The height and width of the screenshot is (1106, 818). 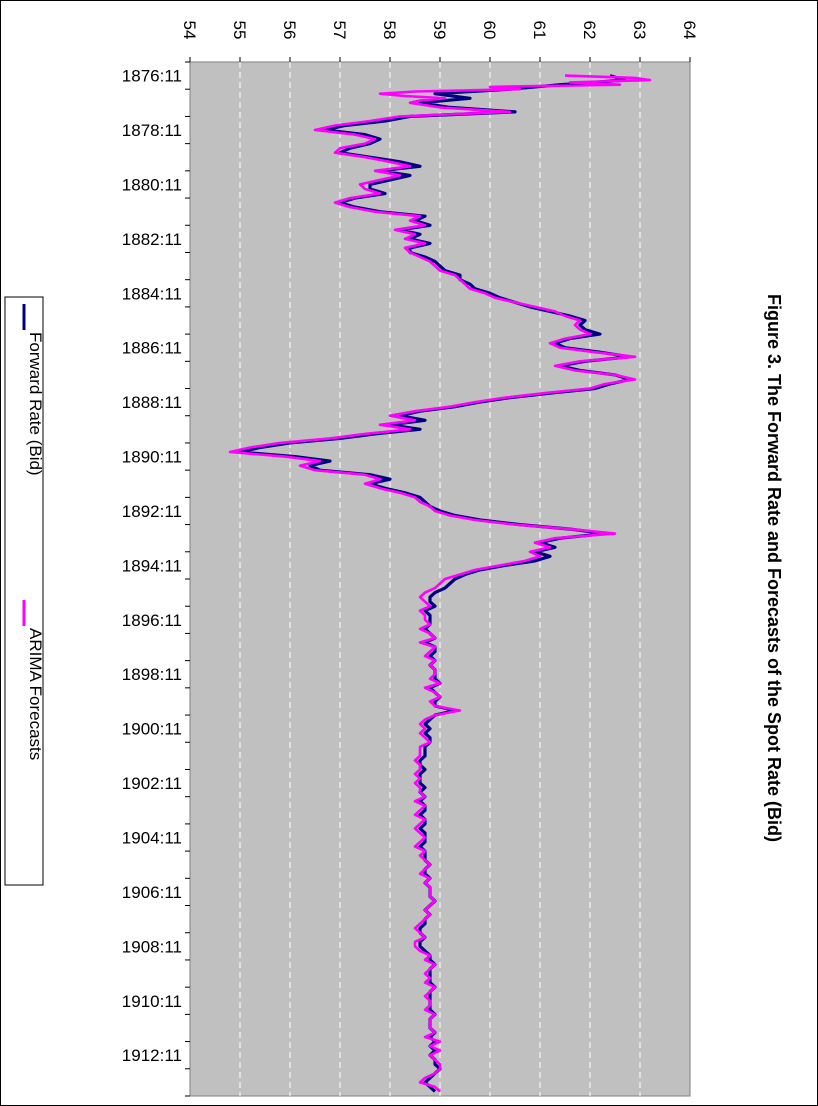 What do you see at coordinates (152, 348) in the screenshot?
I see `date-tick-label: 1886:11` at bounding box center [152, 348].